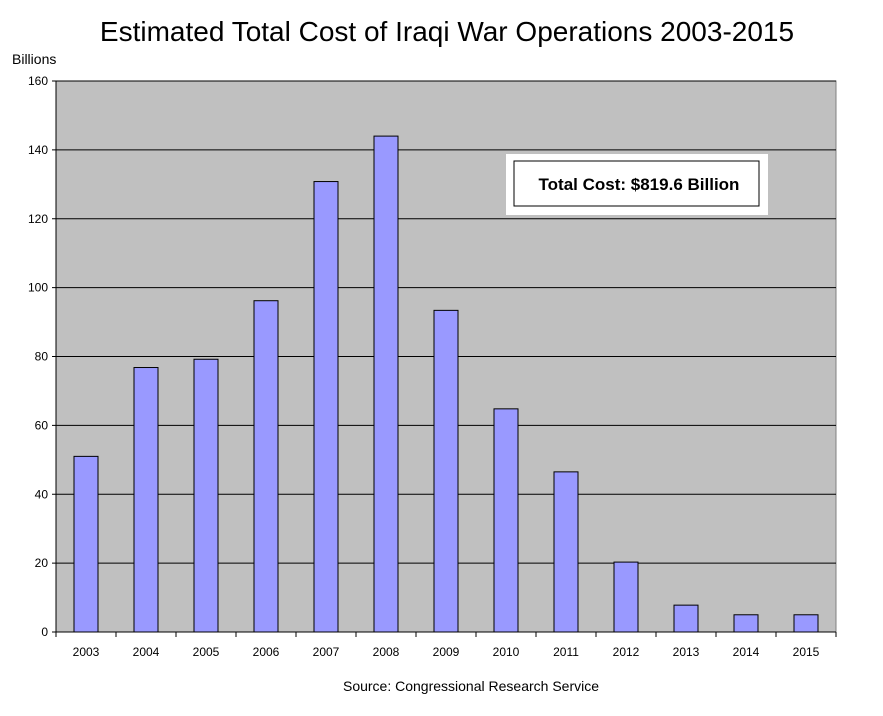 This screenshot has height=716, width=883. I want to click on x-tick-label: 2012, so click(626, 652).